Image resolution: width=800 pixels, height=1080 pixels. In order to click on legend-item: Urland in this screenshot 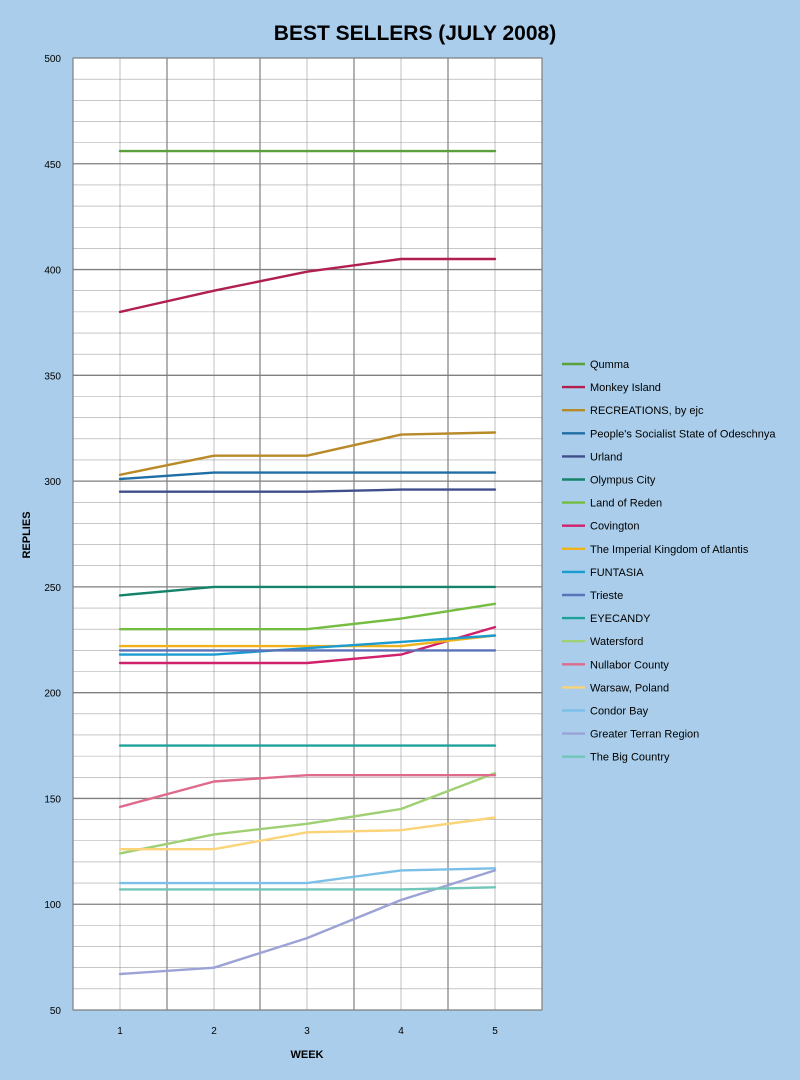, I will do `click(592, 457)`.